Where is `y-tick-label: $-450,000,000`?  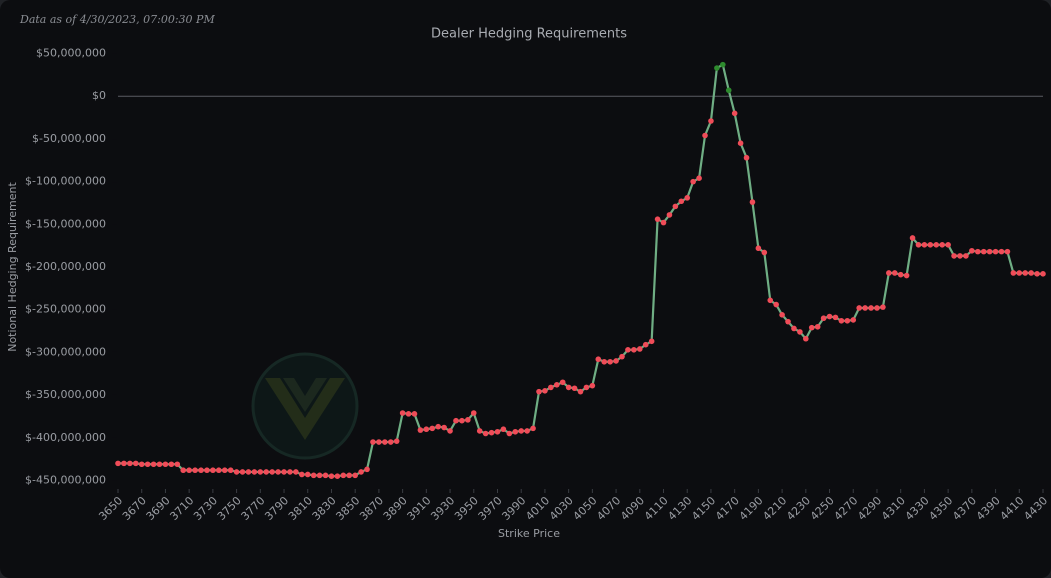
y-tick-label: $-450,000,000 is located at coordinates (65, 479).